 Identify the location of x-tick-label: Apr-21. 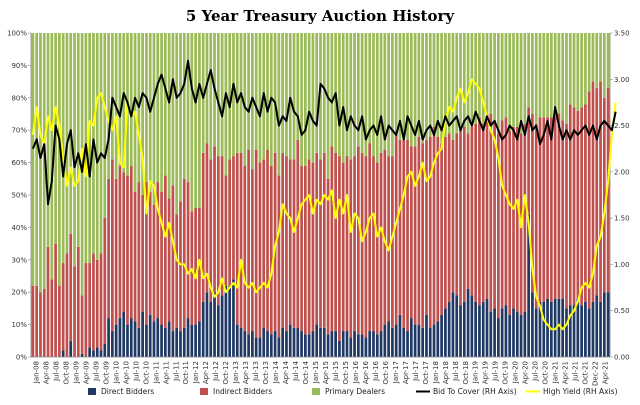
(566, 372).